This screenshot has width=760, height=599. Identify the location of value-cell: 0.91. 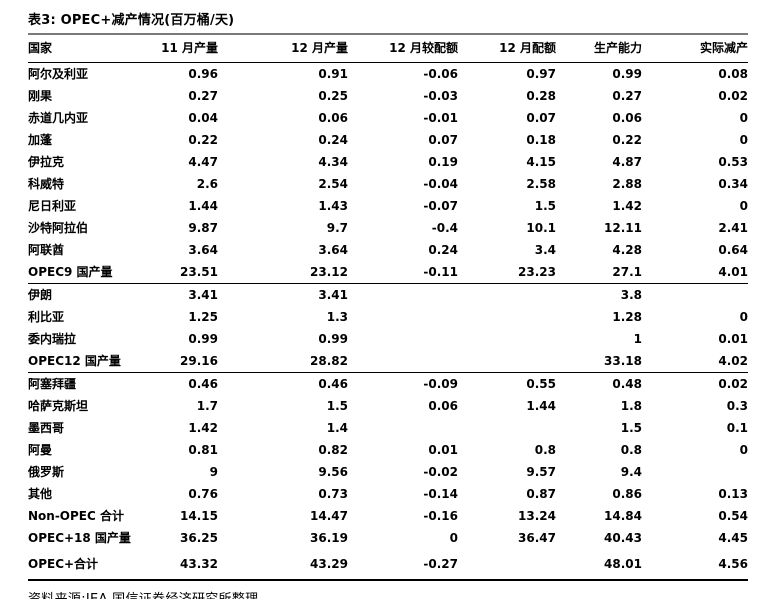
(333, 74).